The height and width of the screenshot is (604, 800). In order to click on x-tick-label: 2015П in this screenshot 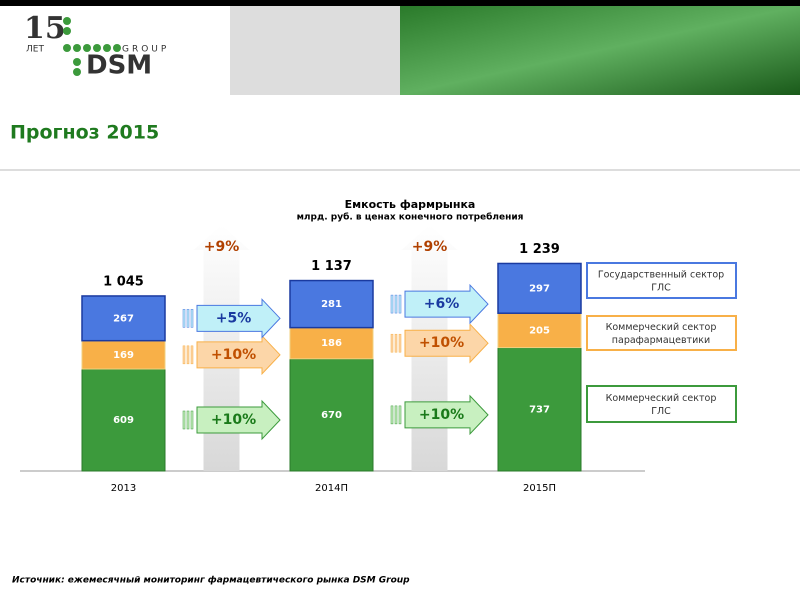, I will do `click(539, 488)`.